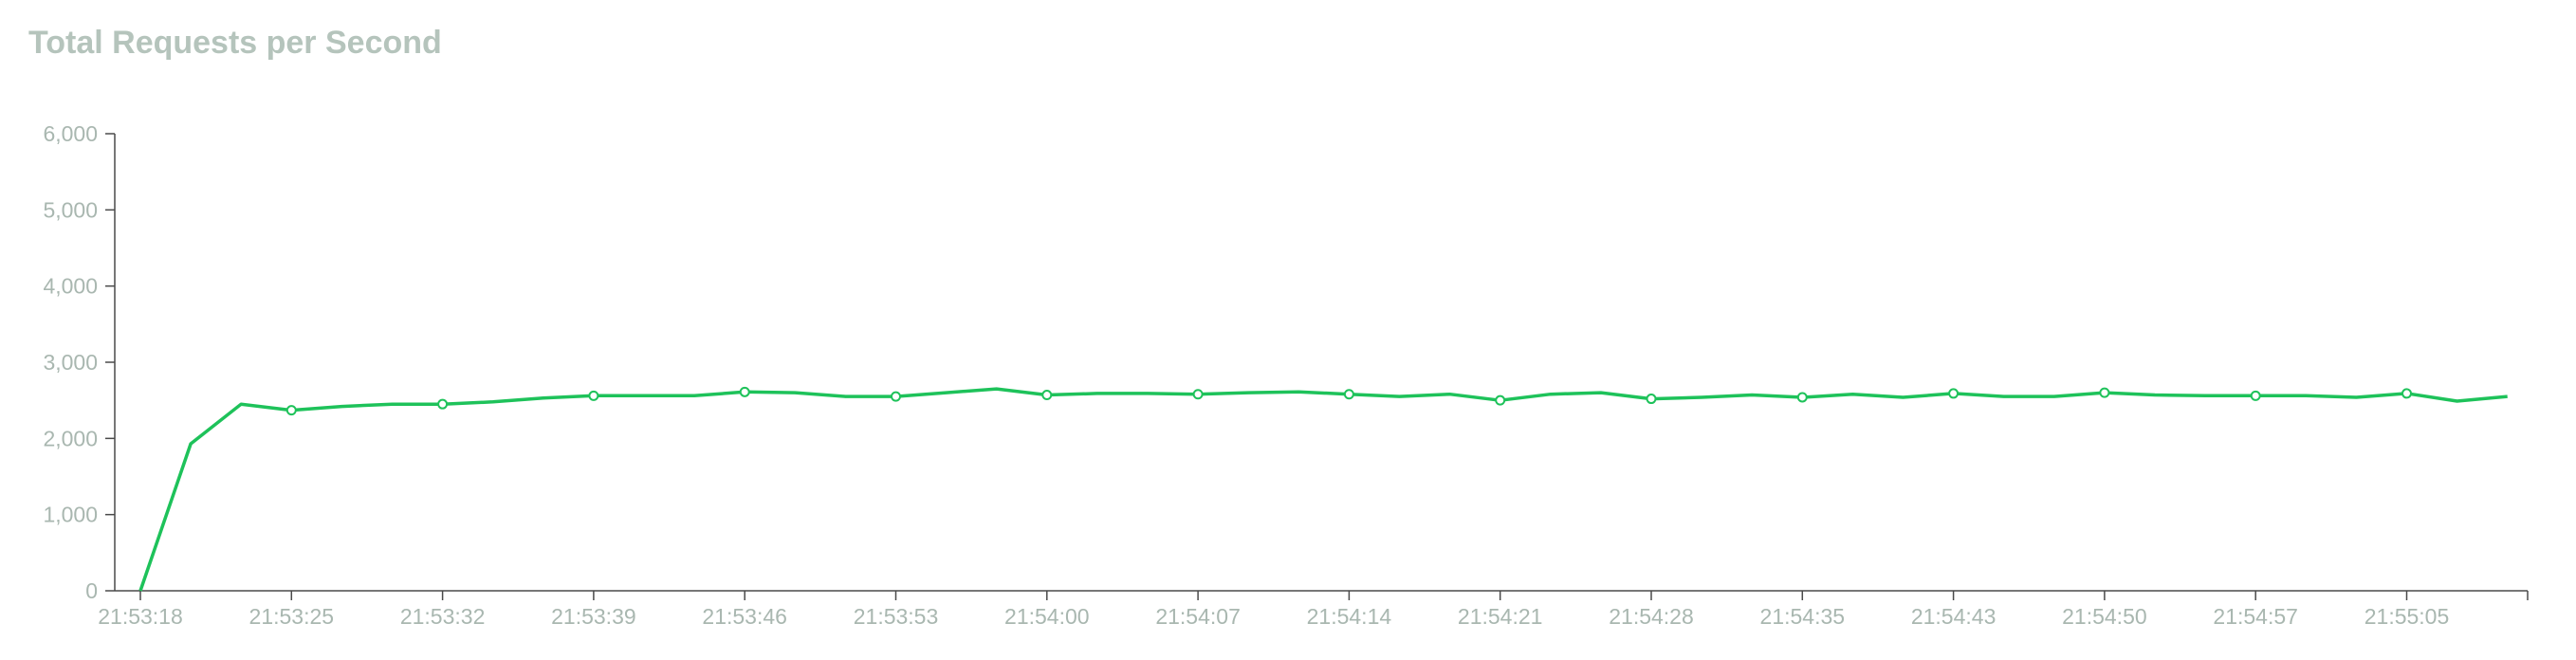 This screenshot has width=2576, height=660. What do you see at coordinates (1047, 616) in the screenshot?
I see `x-tick-label: 21:54:00` at bounding box center [1047, 616].